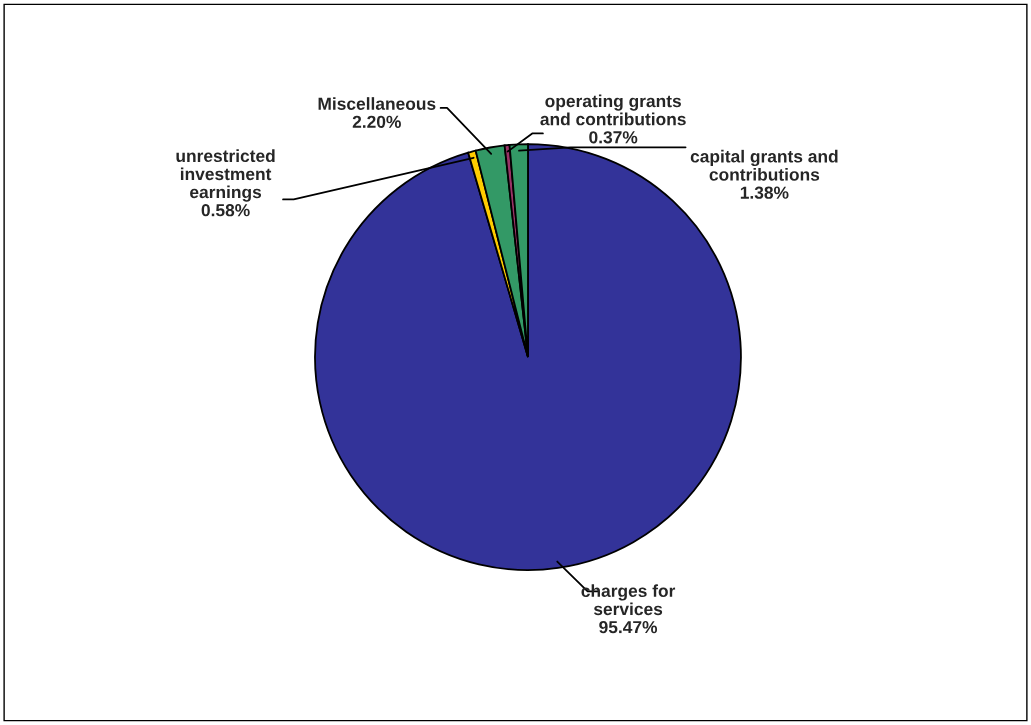 Image resolution: width=1031 pixels, height=725 pixels. I want to click on data-label: 95.47%, so click(628, 627).